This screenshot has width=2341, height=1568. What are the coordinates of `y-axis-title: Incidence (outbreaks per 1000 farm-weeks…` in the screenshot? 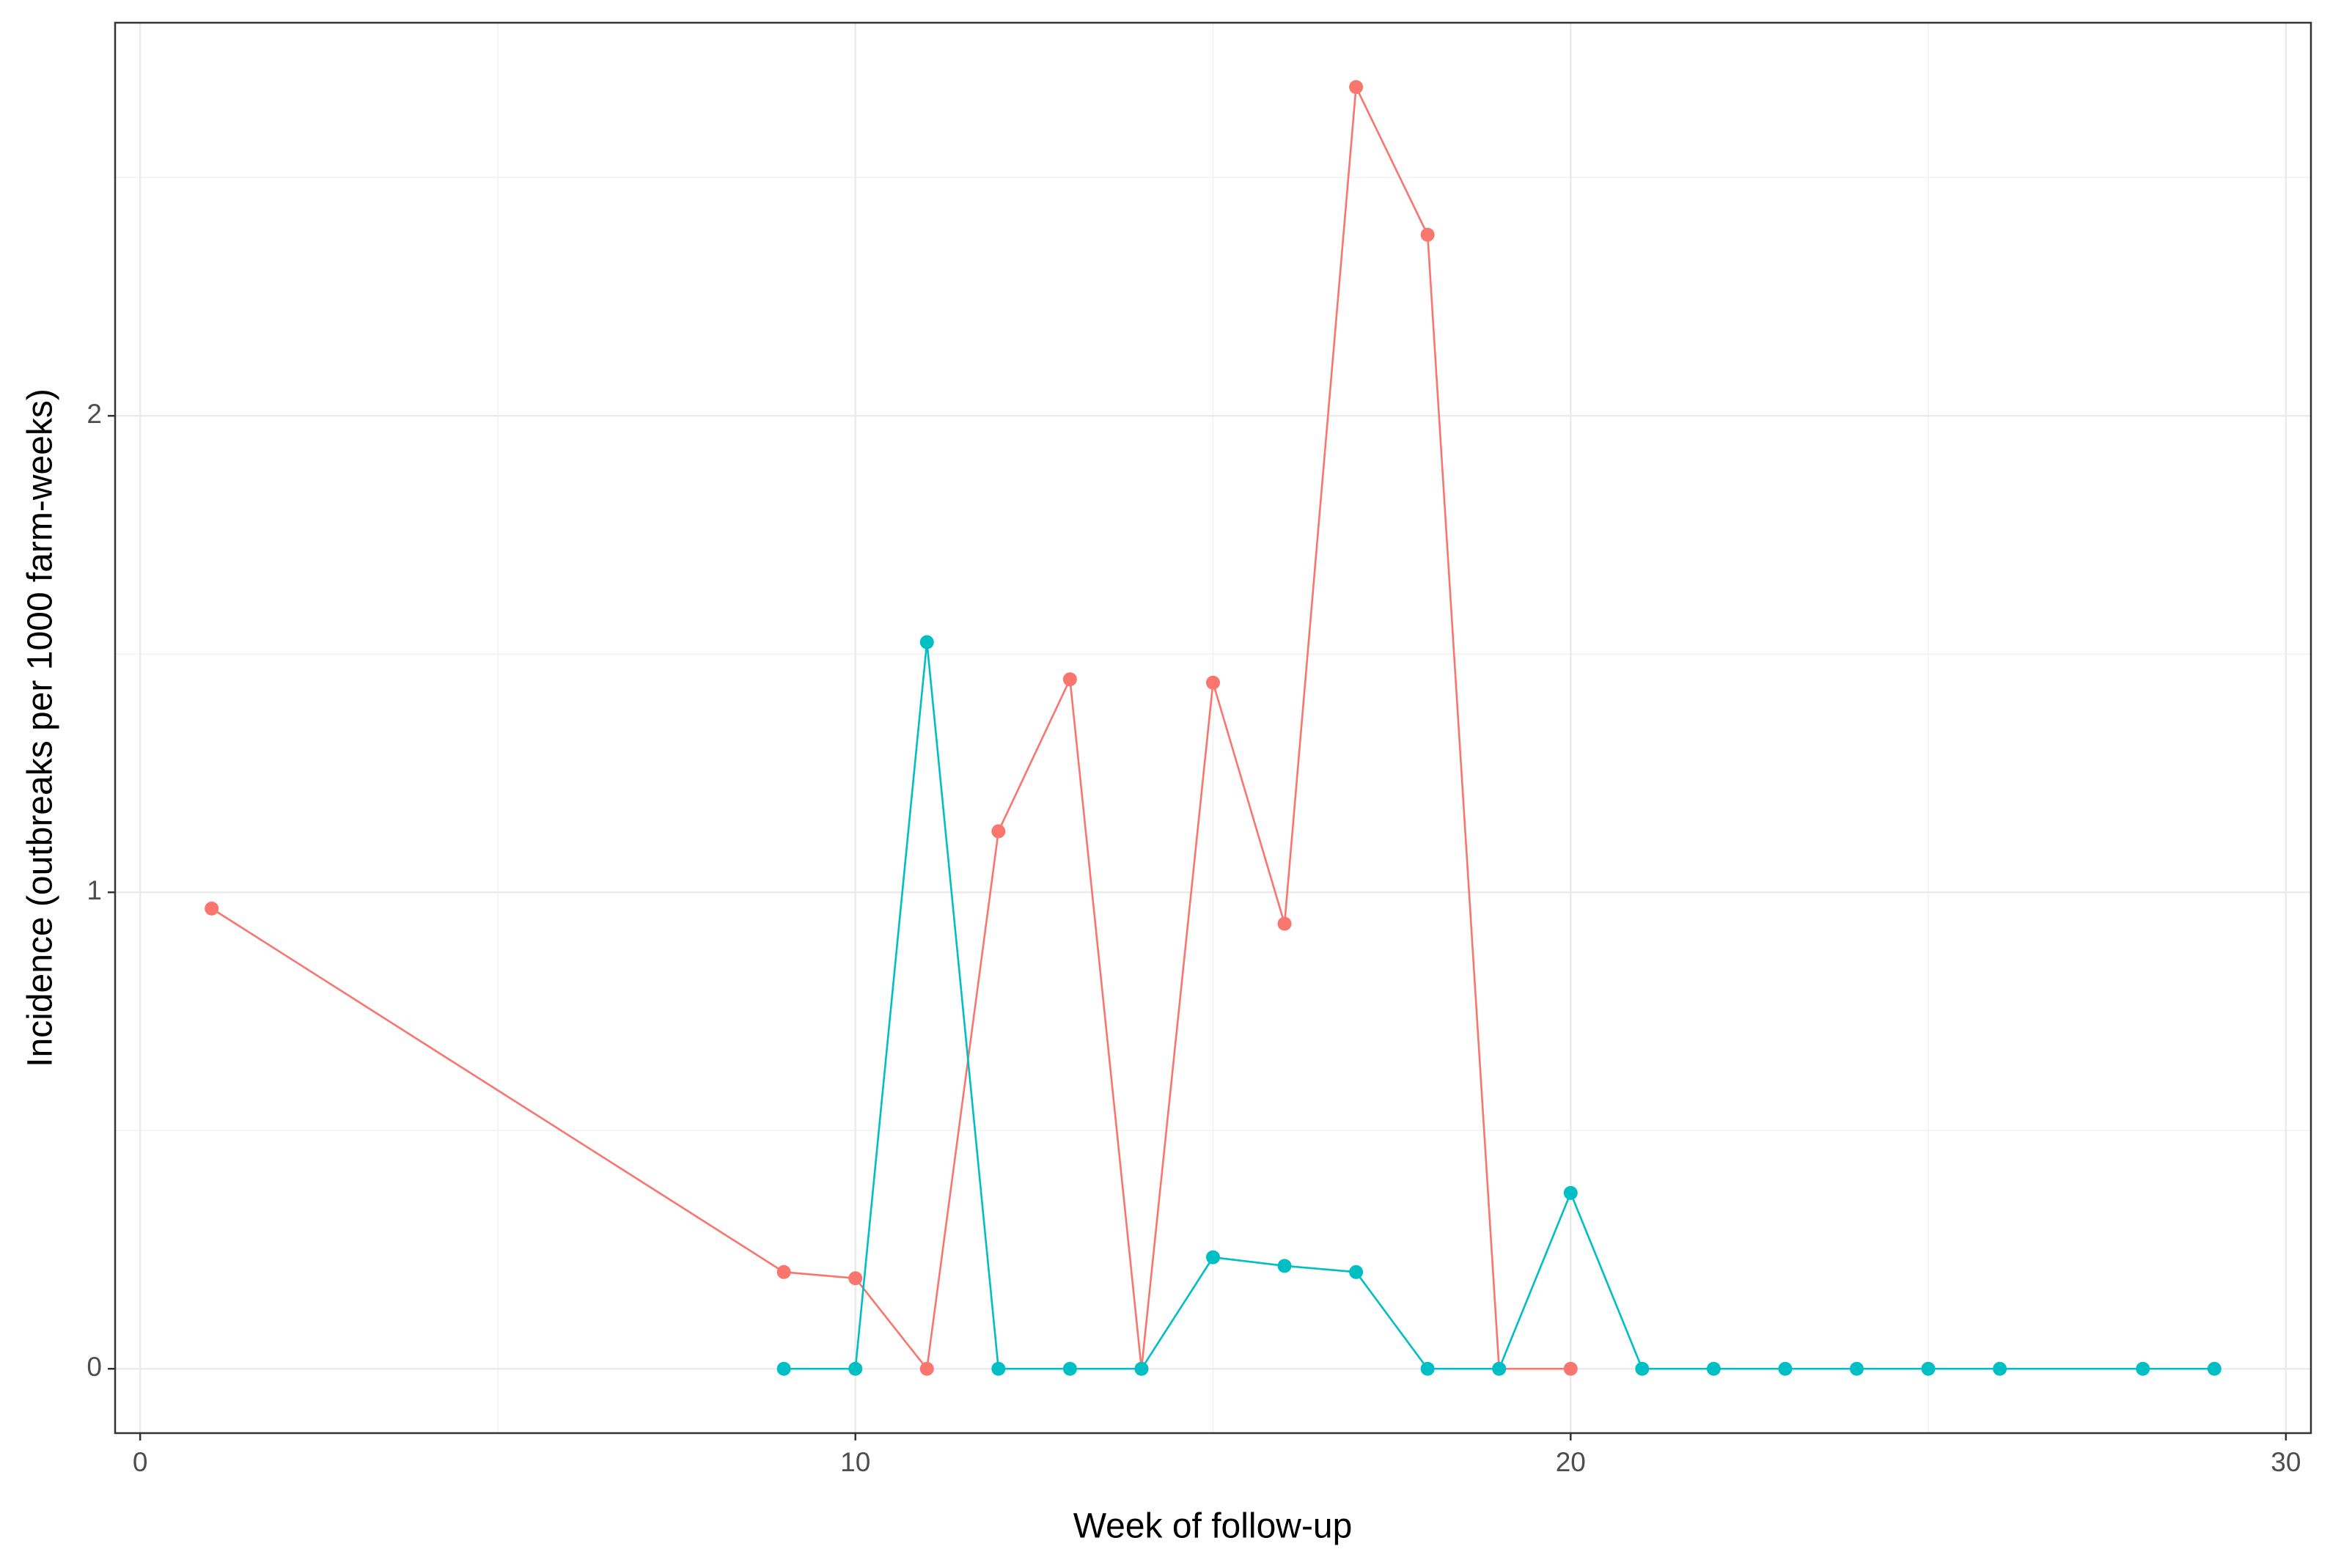 It's located at (40, 728).